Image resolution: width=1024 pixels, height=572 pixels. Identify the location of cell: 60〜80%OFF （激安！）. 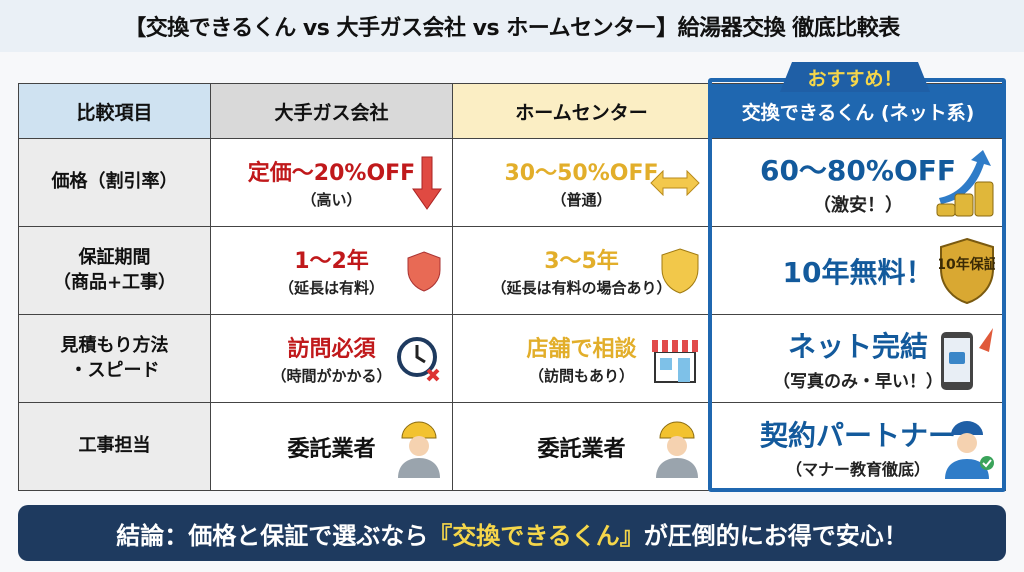
(858, 182).